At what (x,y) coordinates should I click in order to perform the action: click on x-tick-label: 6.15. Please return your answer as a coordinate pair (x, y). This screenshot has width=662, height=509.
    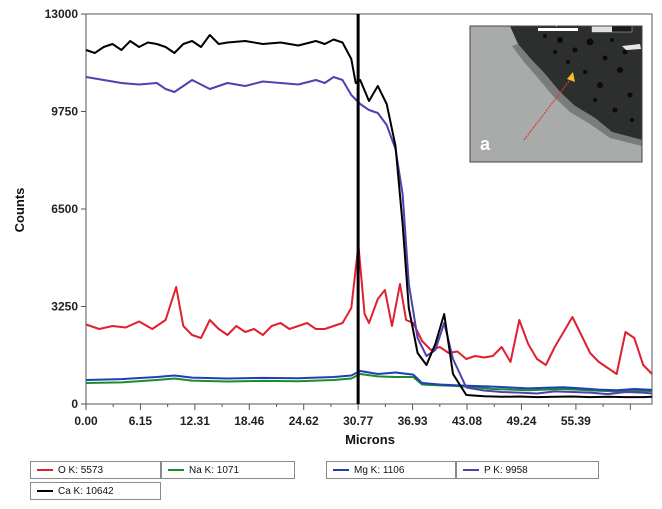
    Looking at the image, I should click on (141, 421).